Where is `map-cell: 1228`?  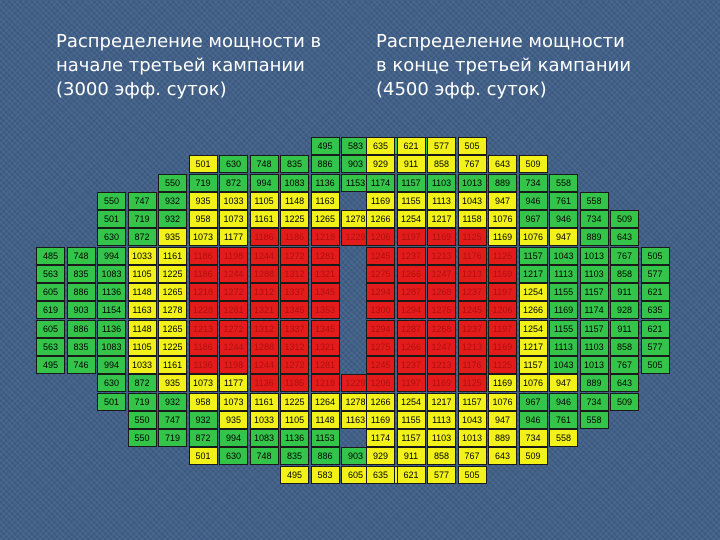 map-cell: 1228 is located at coordinates (203, 310).